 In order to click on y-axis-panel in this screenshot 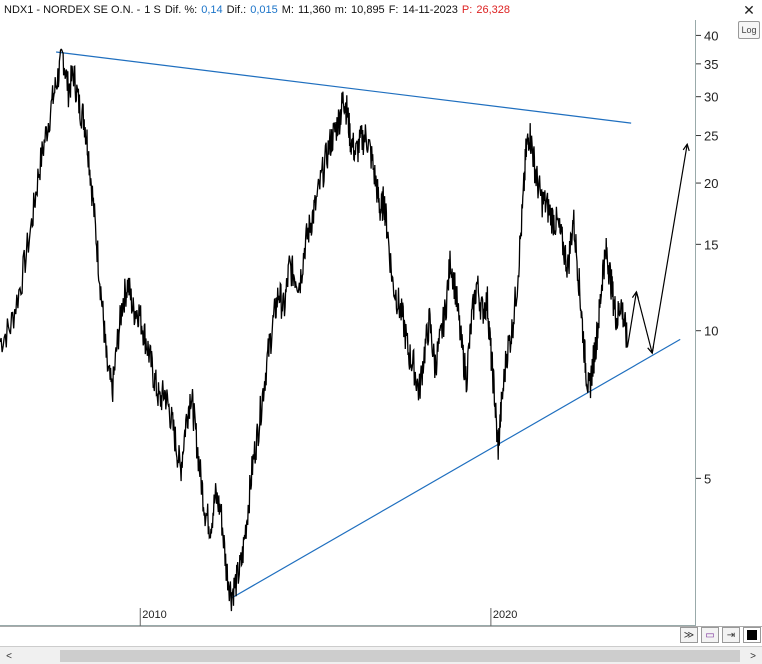, I will do `click(729, 323)`.